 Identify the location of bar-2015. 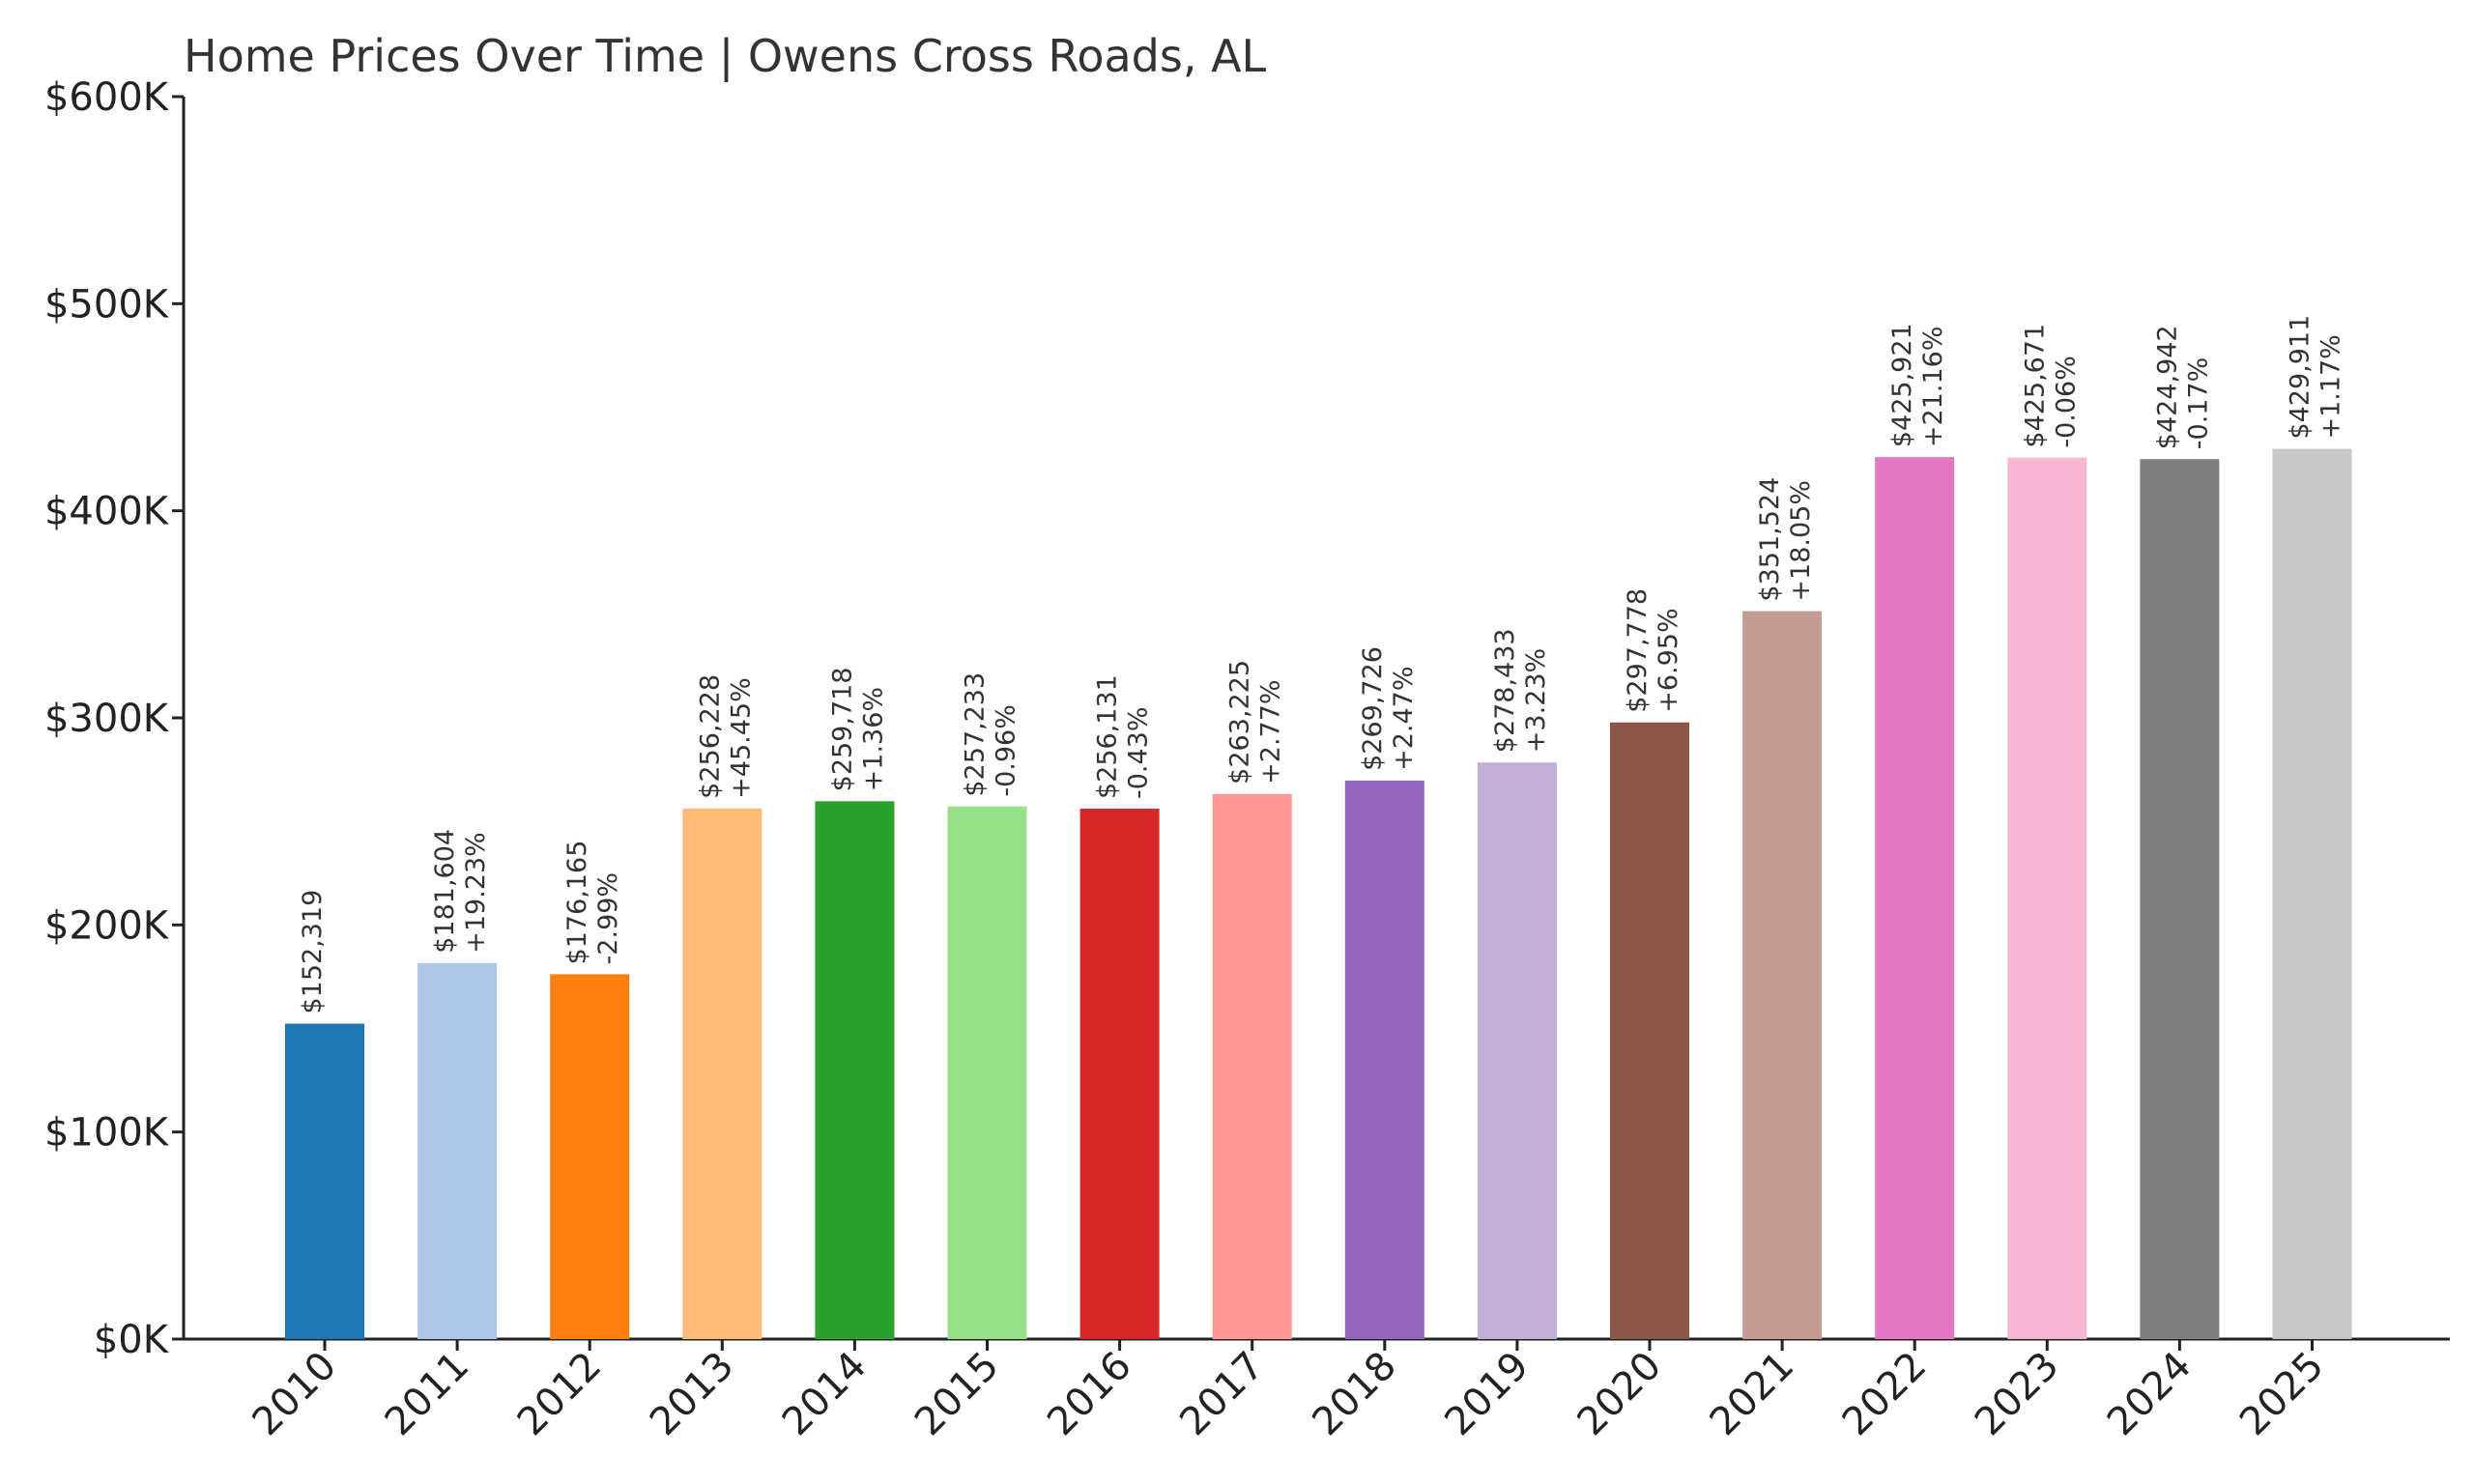
(987, 1073).